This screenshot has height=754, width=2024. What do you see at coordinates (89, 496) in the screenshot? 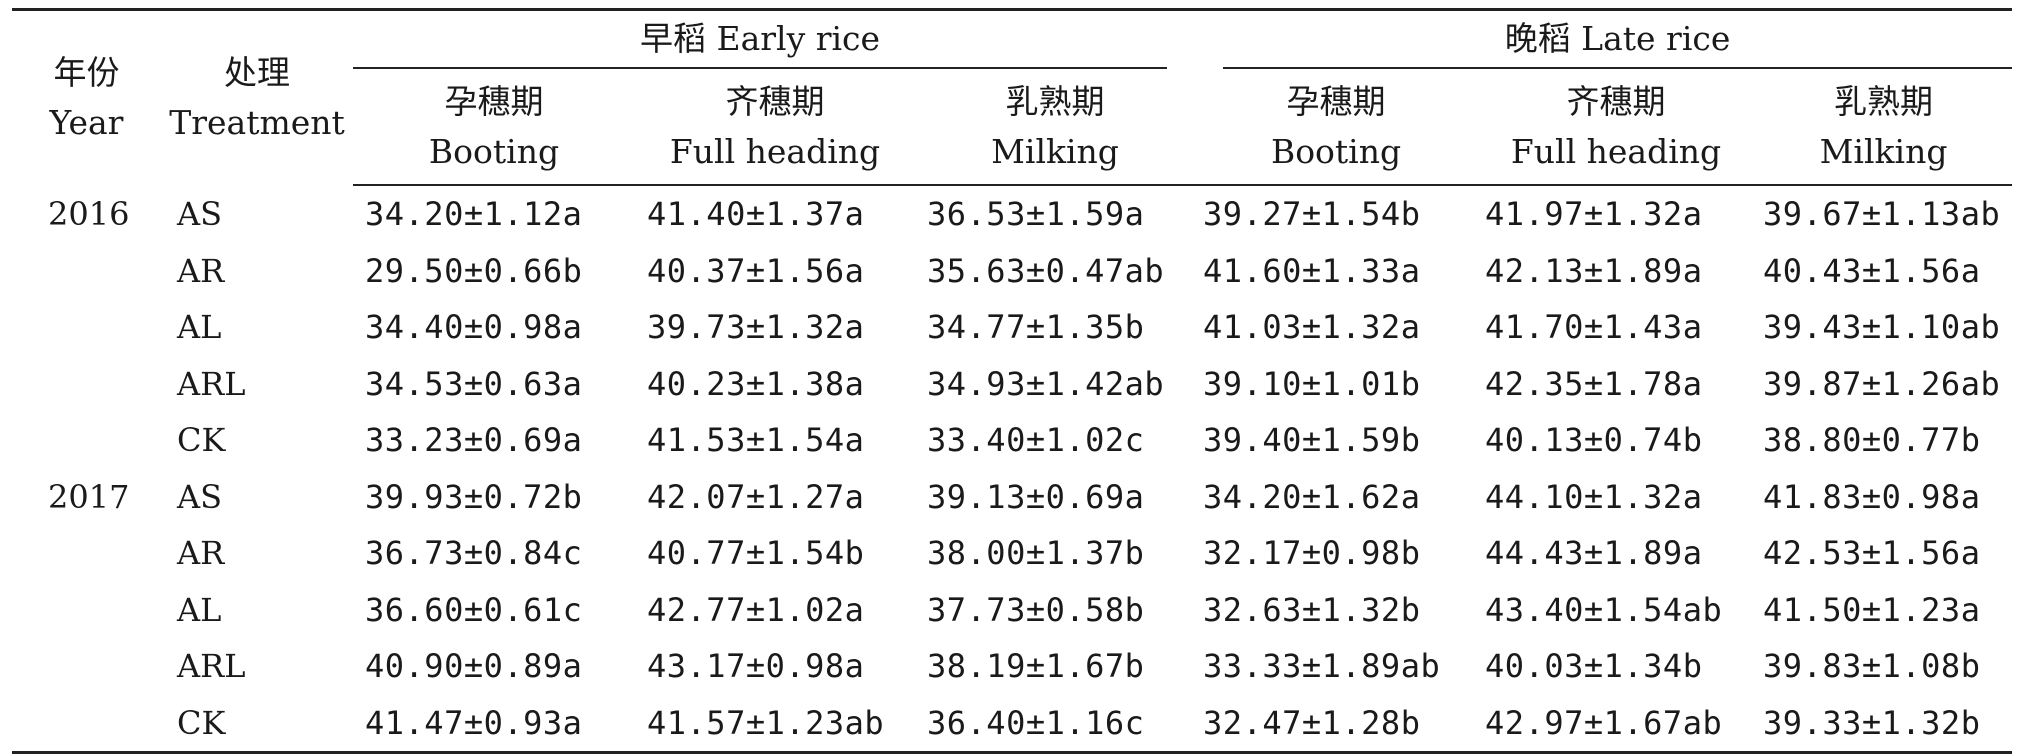
I see `year-cell: 2017` at bounding box center [89, 496].